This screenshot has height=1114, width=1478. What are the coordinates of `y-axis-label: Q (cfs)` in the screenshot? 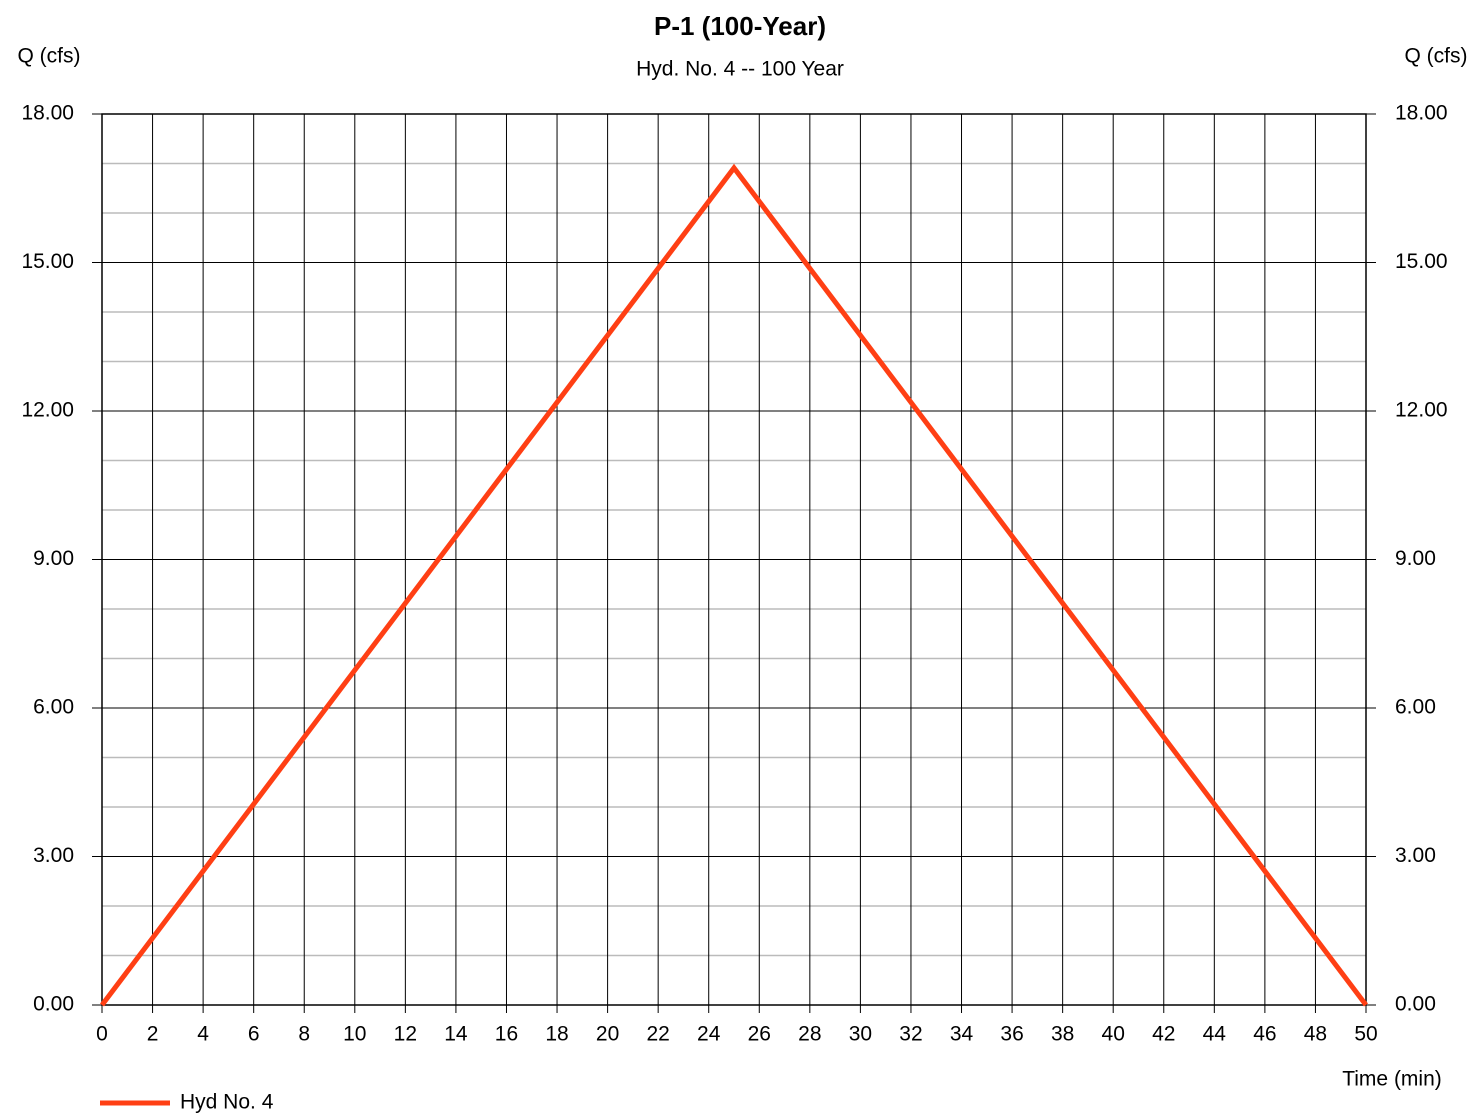 It's located at (49, 56).